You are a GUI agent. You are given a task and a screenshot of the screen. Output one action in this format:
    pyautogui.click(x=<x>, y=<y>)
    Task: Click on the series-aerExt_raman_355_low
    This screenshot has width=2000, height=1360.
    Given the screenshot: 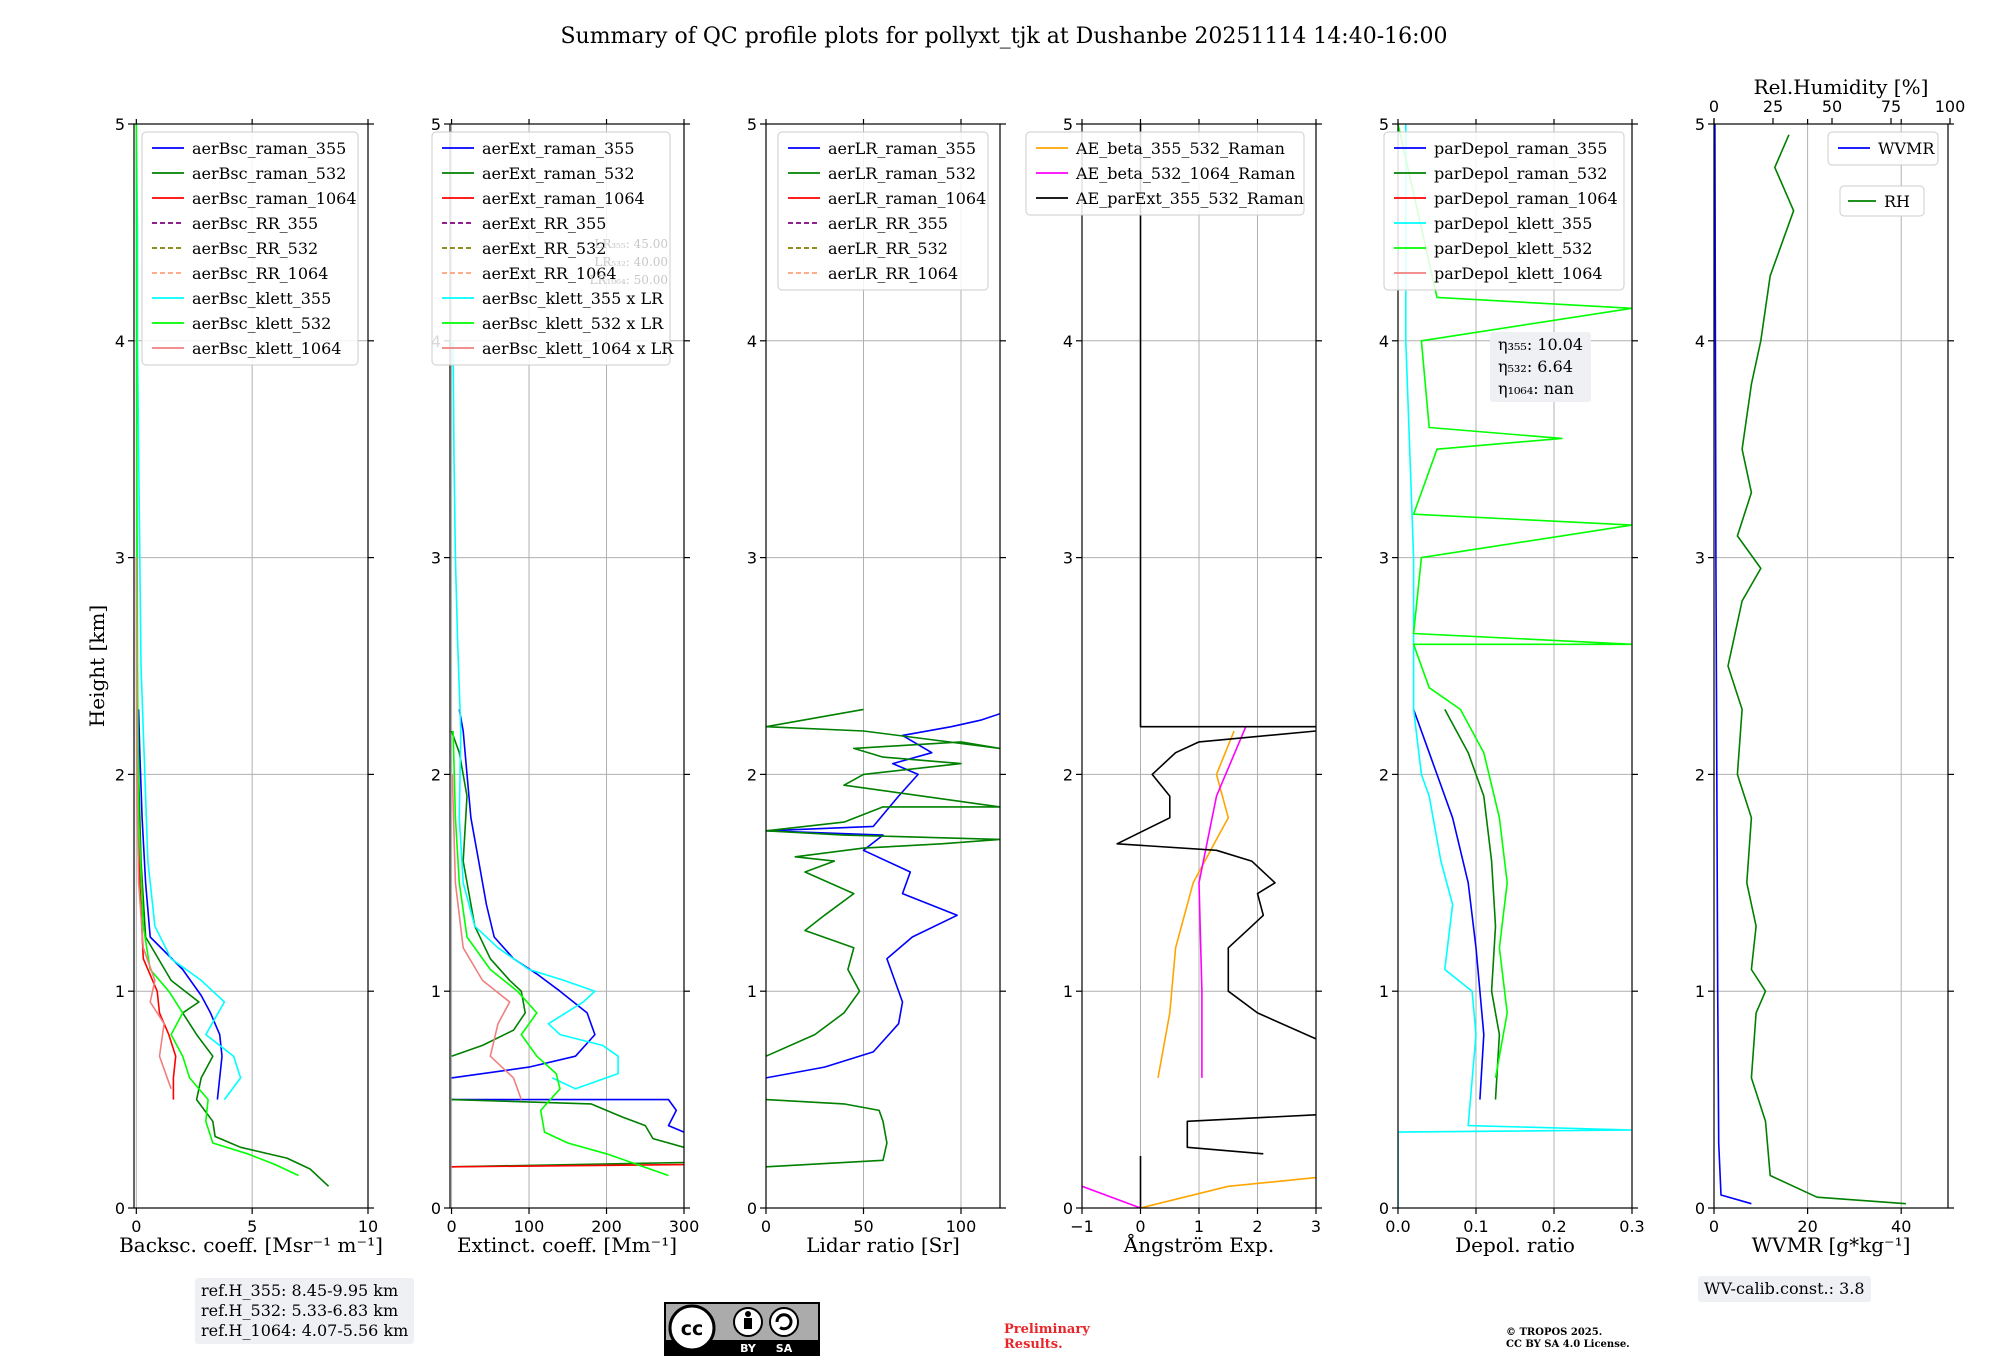 What is the action you would take?
    pyautogui.click(x=567, y=1115)
    